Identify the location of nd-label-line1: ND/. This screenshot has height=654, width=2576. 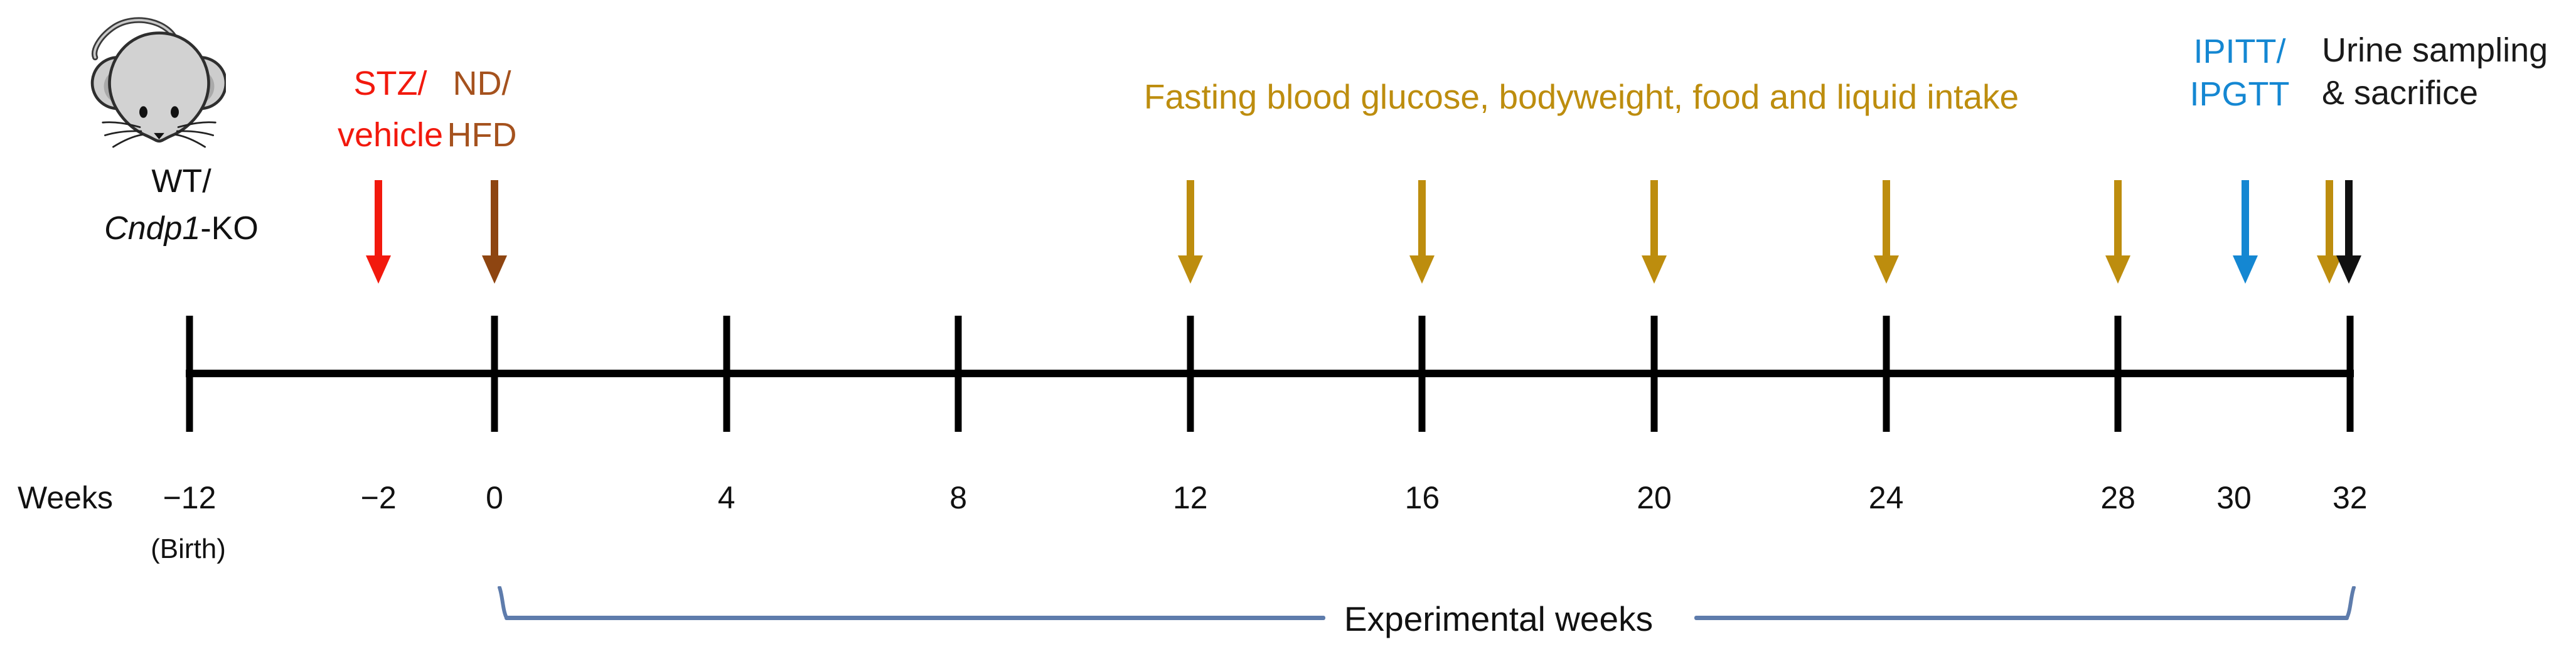
(481, 83).